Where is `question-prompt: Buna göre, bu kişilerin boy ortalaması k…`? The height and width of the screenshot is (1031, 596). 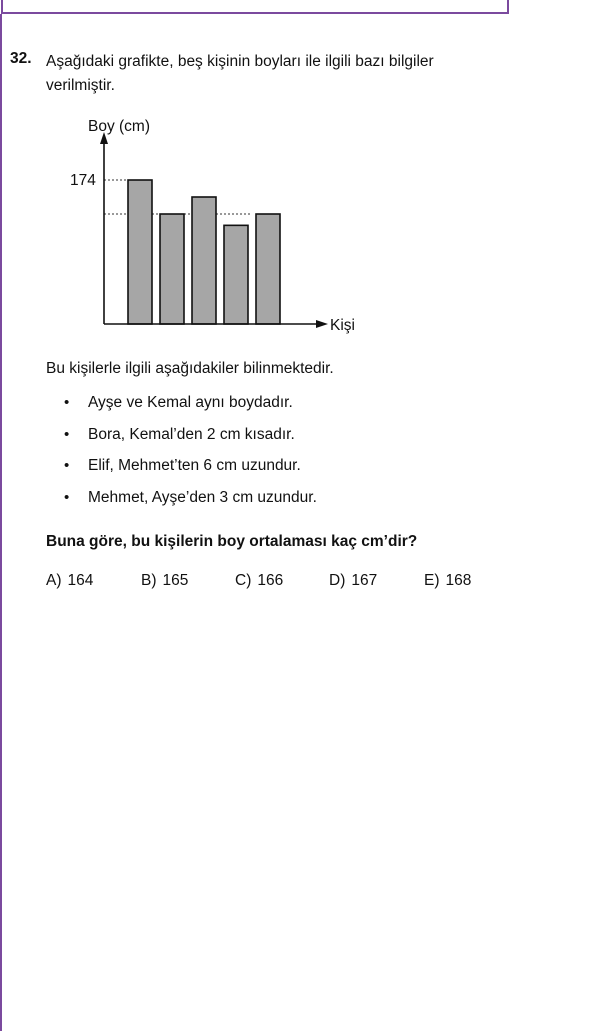
question-prompt: Buna göre, bu kişilerin boy ortalaması k… is located at coordinates (232, 541).